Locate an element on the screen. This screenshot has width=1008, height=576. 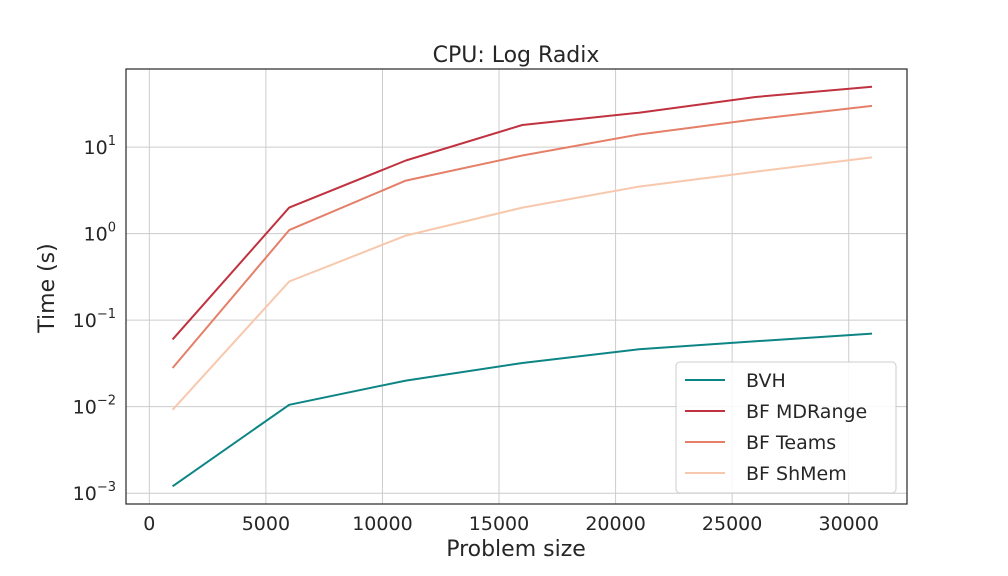
y-tick-label: 10⁻¹ is located at coordinates (94, 319).